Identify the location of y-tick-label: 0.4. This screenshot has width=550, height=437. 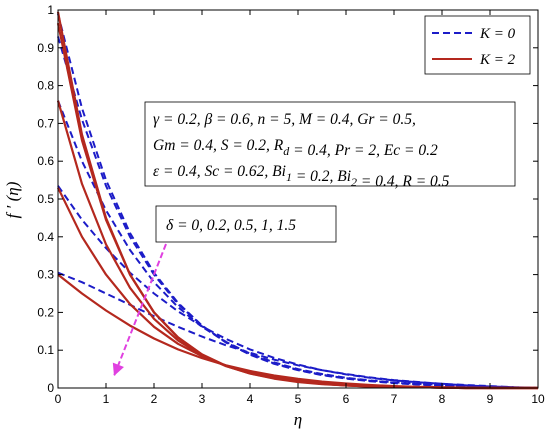
(45, 237).